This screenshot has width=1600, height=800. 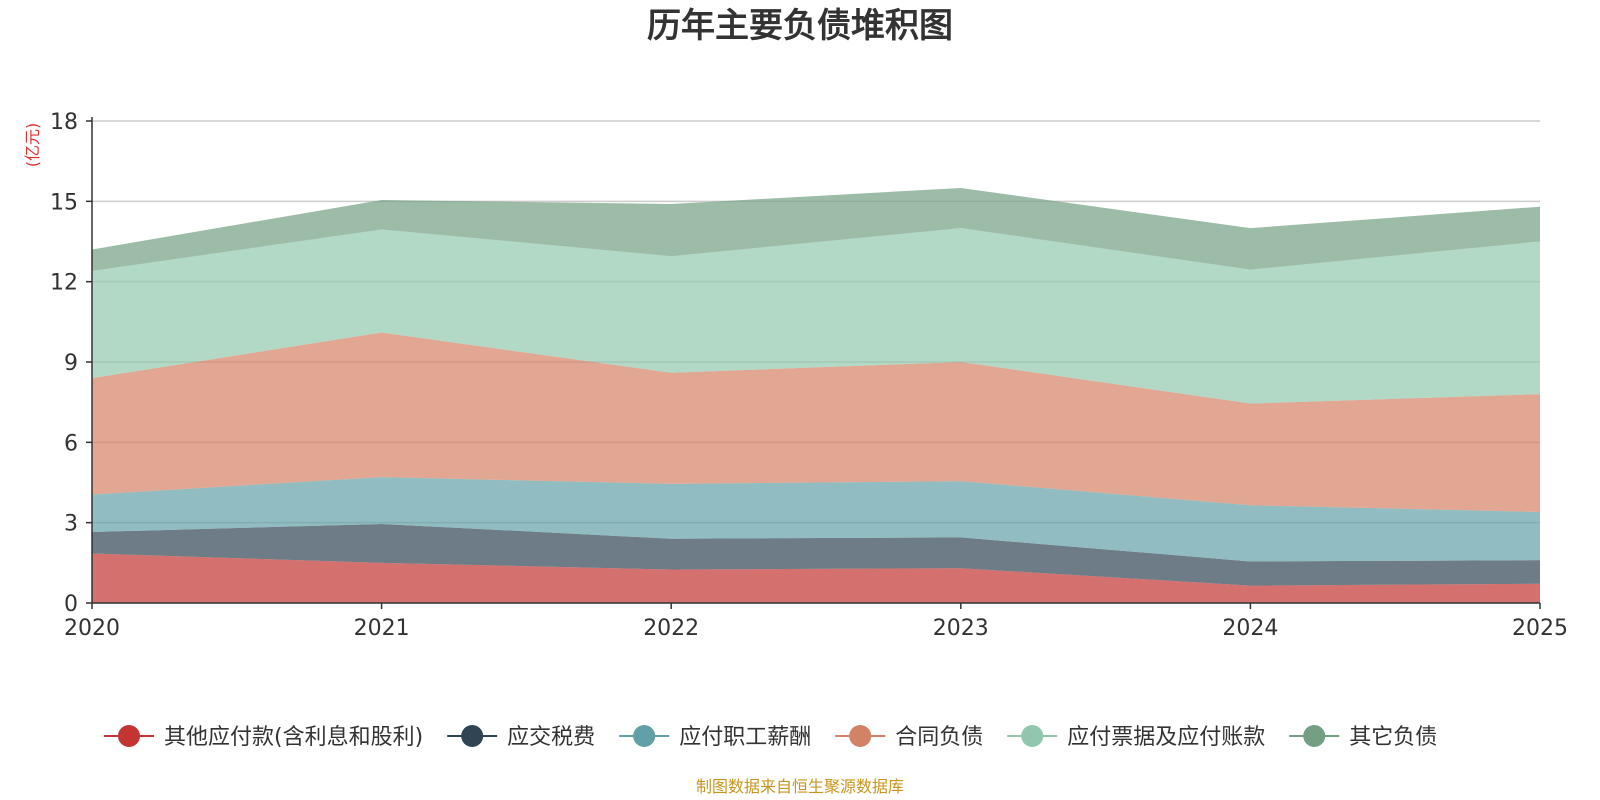 I want to click on y-tick-label-9: 9, so click(x=71, y=363).